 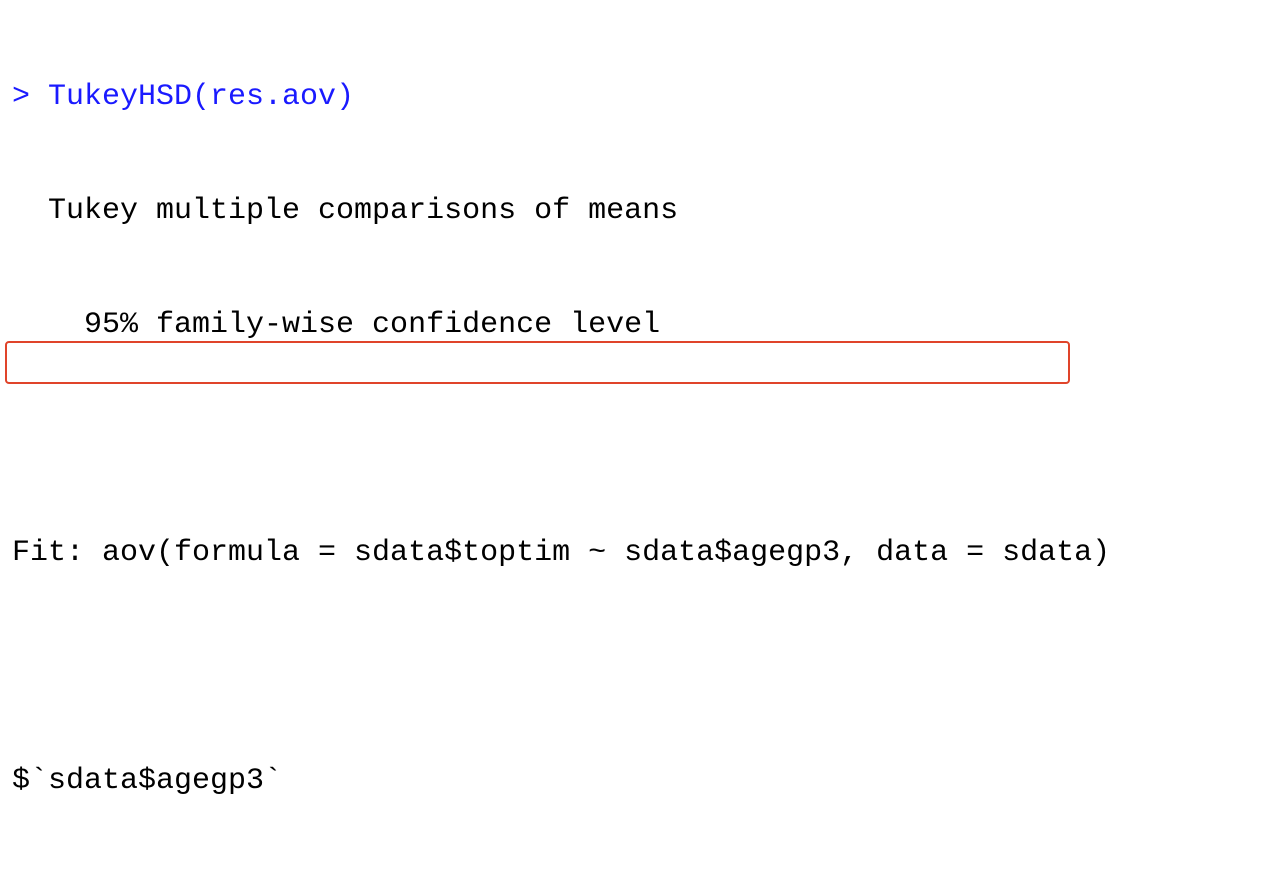 I want to click on group-name-line: $`sdata$agegp3`, so click(x=147, y=781).